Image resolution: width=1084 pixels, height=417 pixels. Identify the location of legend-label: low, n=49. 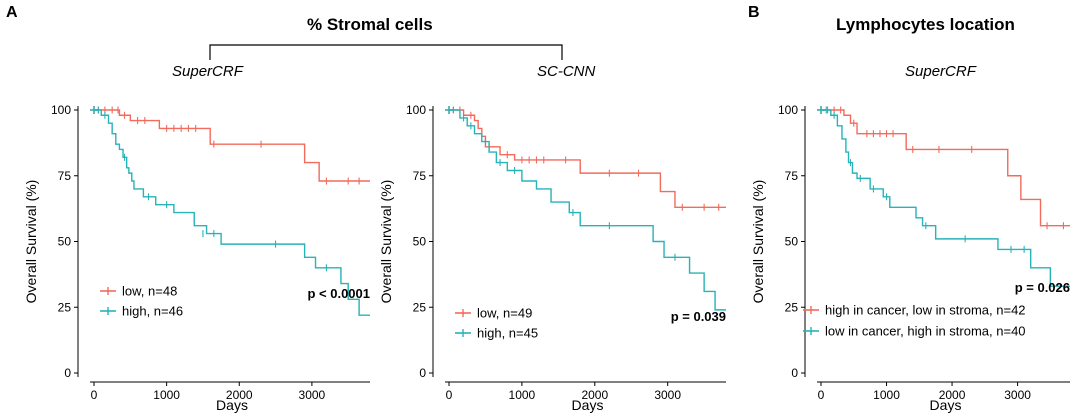
(504, 313).